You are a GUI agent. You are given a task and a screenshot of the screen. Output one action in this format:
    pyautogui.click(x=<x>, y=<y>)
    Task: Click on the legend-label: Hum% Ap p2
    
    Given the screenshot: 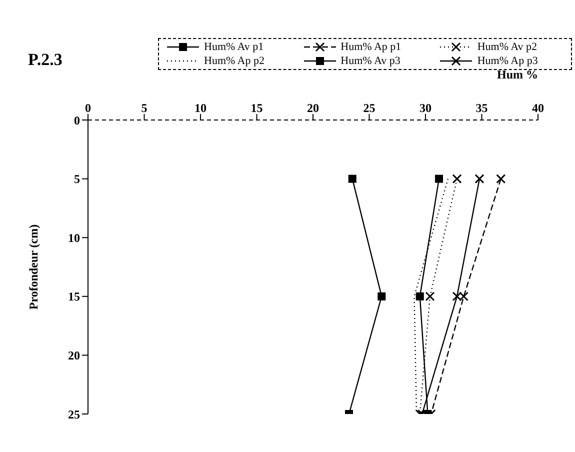 What is the action you would take?
    pyautogui.click(x=234, y=61)
    